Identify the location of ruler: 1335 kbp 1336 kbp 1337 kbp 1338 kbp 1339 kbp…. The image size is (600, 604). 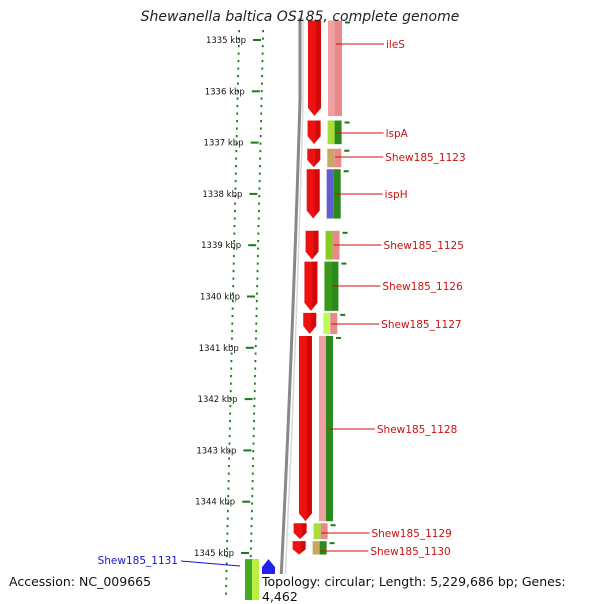
(227, 297).